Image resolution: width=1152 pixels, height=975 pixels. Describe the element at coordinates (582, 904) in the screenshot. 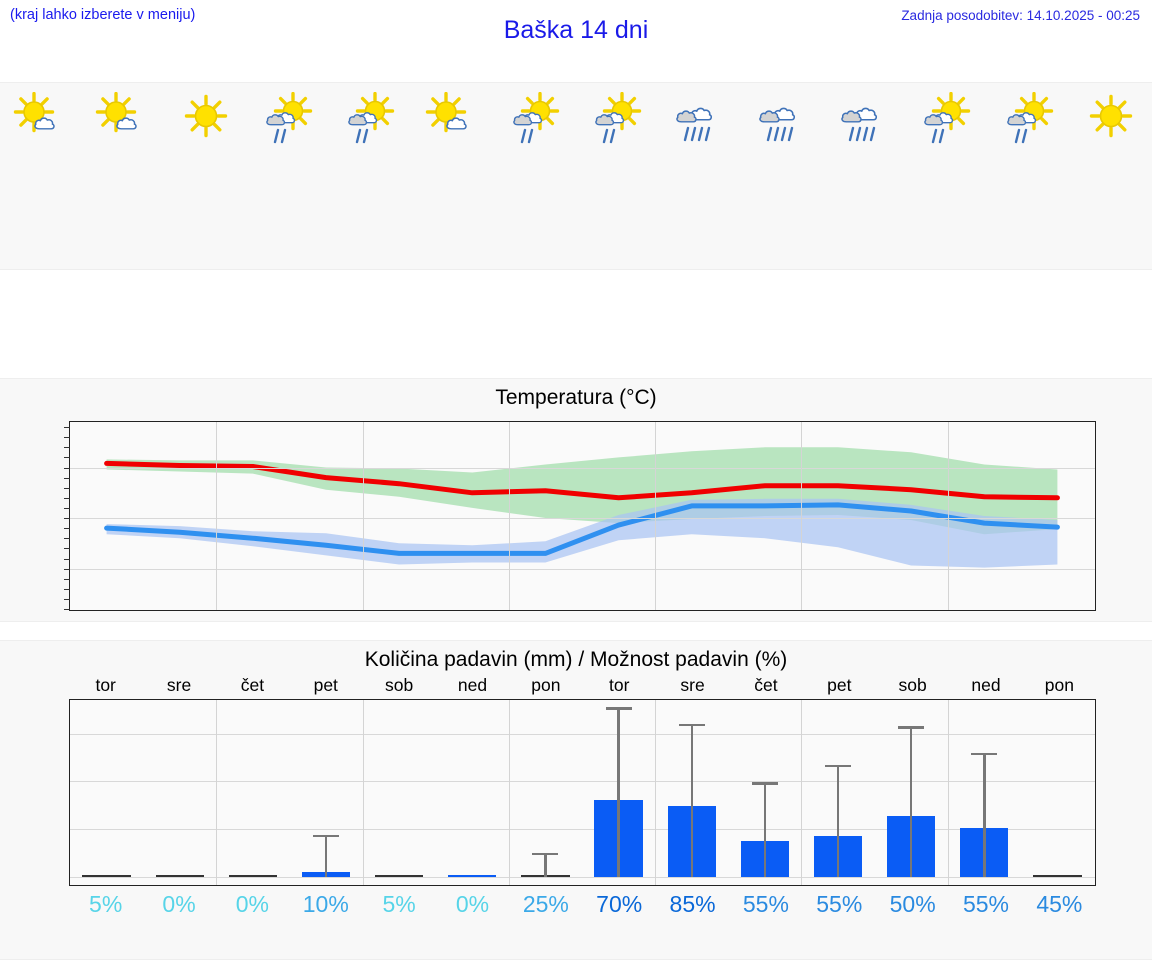

I see `precipitation-probability-row: 5% 0% 0% 10% 5% 0% 25% 70% 85% 55% 55% 50% 55% 45%` at that location.